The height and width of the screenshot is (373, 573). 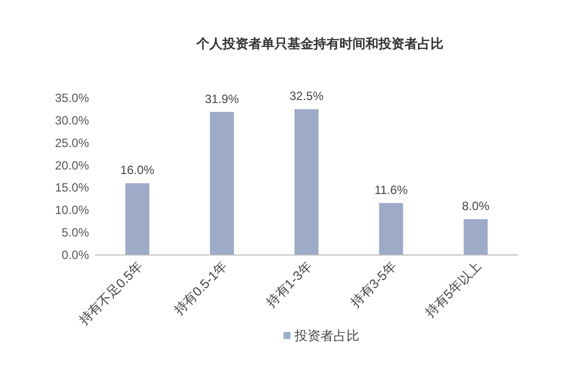 I want to click on data-label: 32.5%, so click(x=306, y=96).